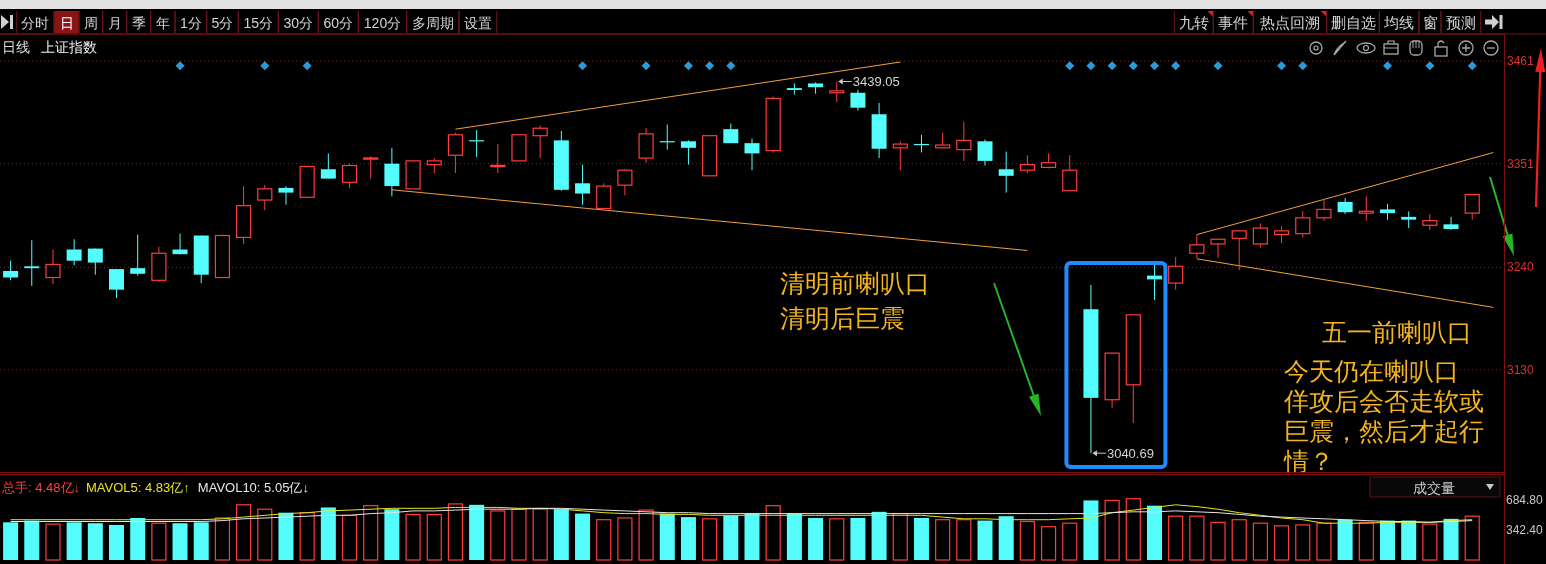 This screenshot has height=564, width=1546. I want to click on text: 120分, so click(382, 22).